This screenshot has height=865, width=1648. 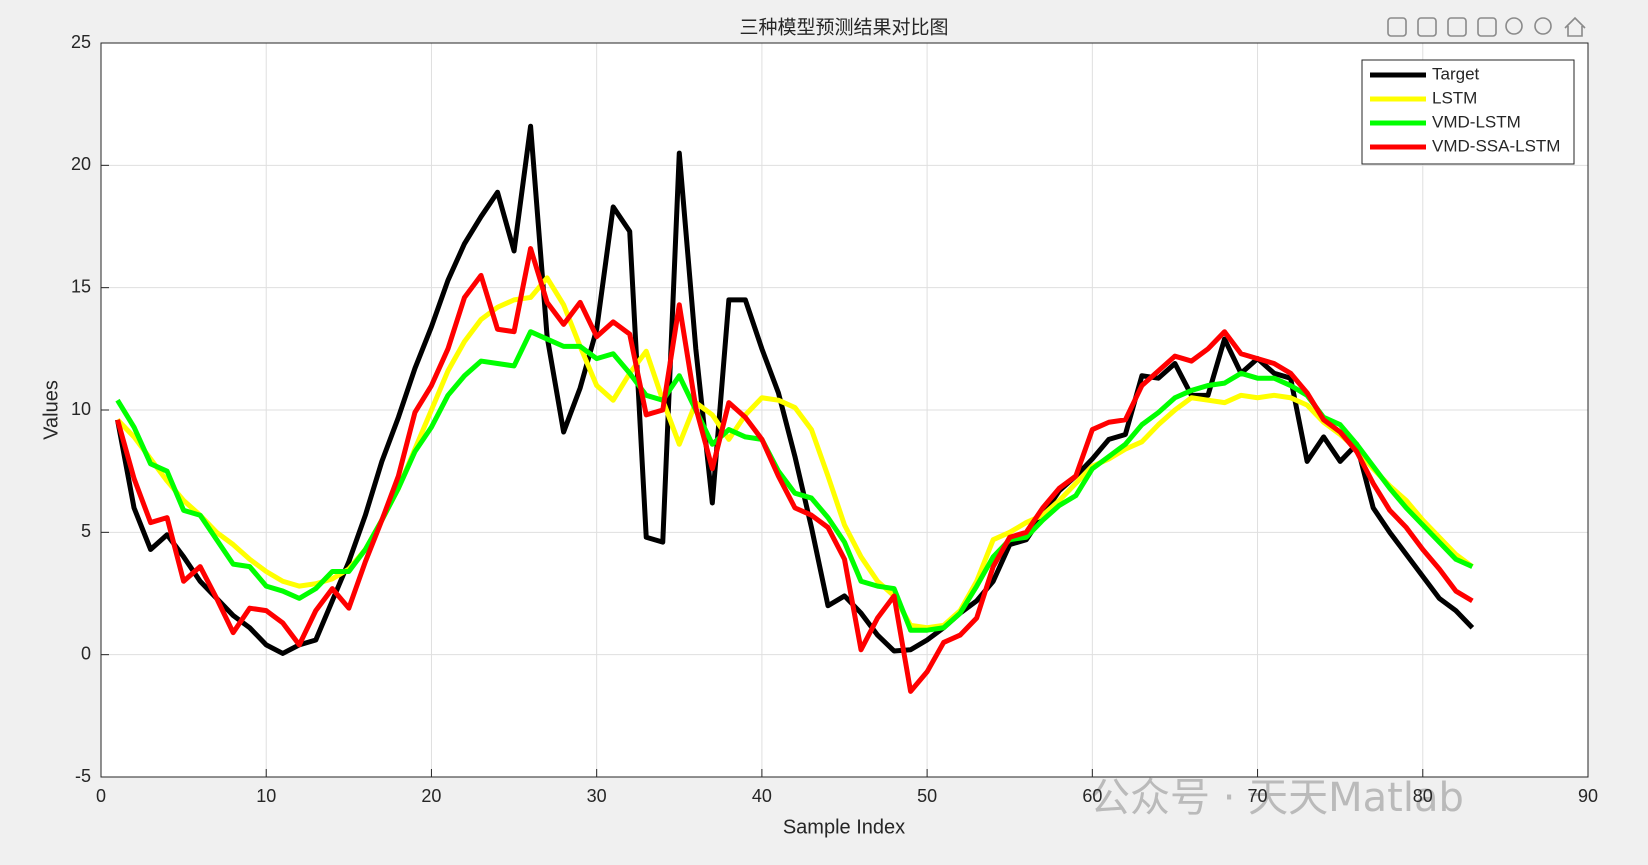 I want to click on toolbar, so click(x=1486, y=26).